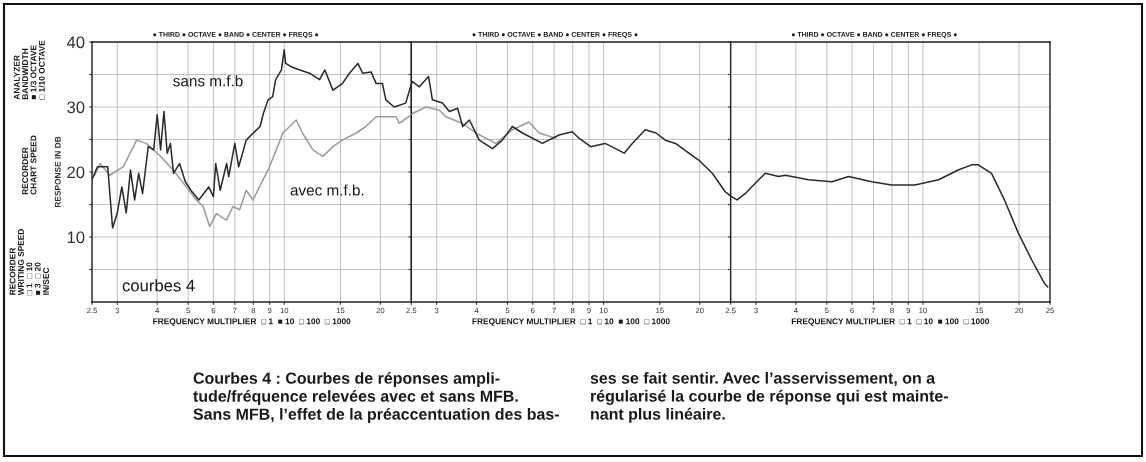  What do you see at coordinates (29, 262) in the screenshot?
I see `text: RECORDER WRITING SPEED □ 1 □ 10 ■ 3 □ 20 IN/SEC` at bounding box center [29, 262].